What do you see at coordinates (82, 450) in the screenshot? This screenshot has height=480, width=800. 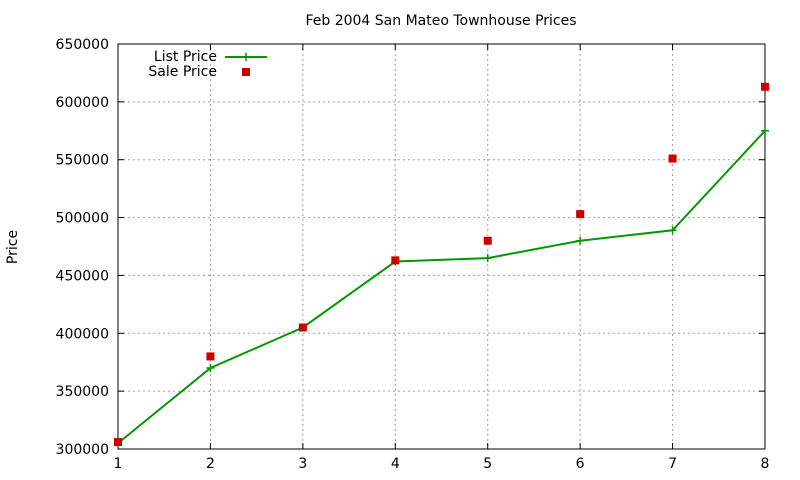 I see `y-tick-label: 300000` at bounding box center [82, 450].